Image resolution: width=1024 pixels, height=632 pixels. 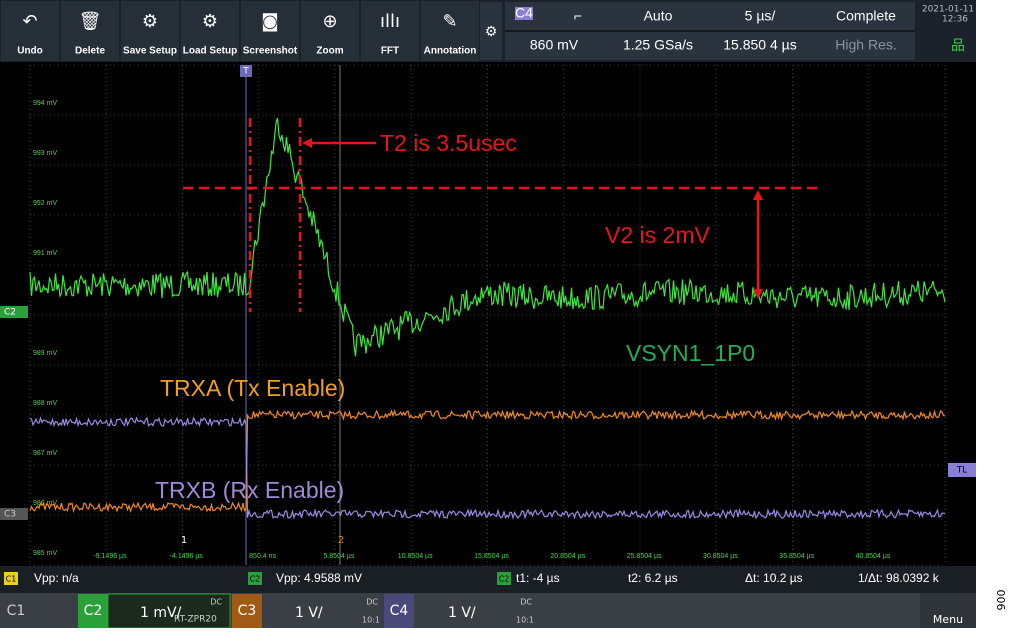 I want to click on annotation: TRXB (Rx Enable), so click(x=249, y=490).